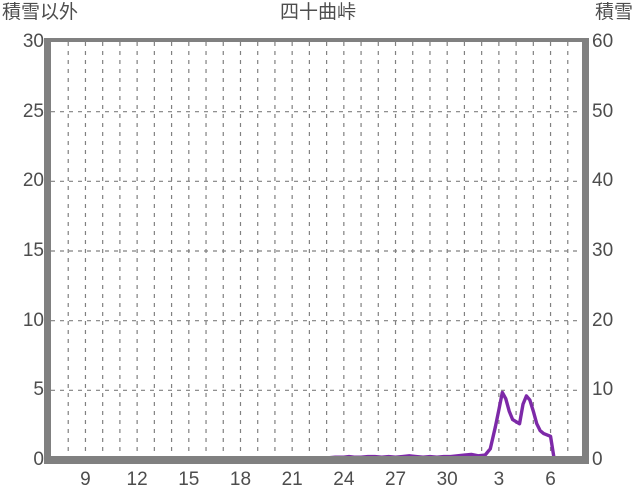 The image size is (636, 501). Describe the element at coordinates (395, 479) in the screenshot. I see `x-tick-6: 27` at that location.